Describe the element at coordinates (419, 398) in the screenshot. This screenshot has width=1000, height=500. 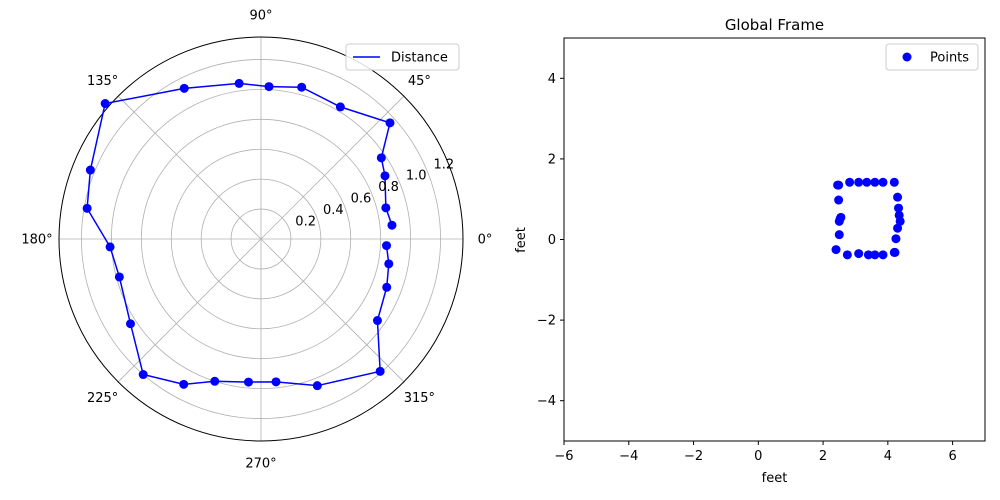
I see `polar-angle-tick-label: 315°` at that location.